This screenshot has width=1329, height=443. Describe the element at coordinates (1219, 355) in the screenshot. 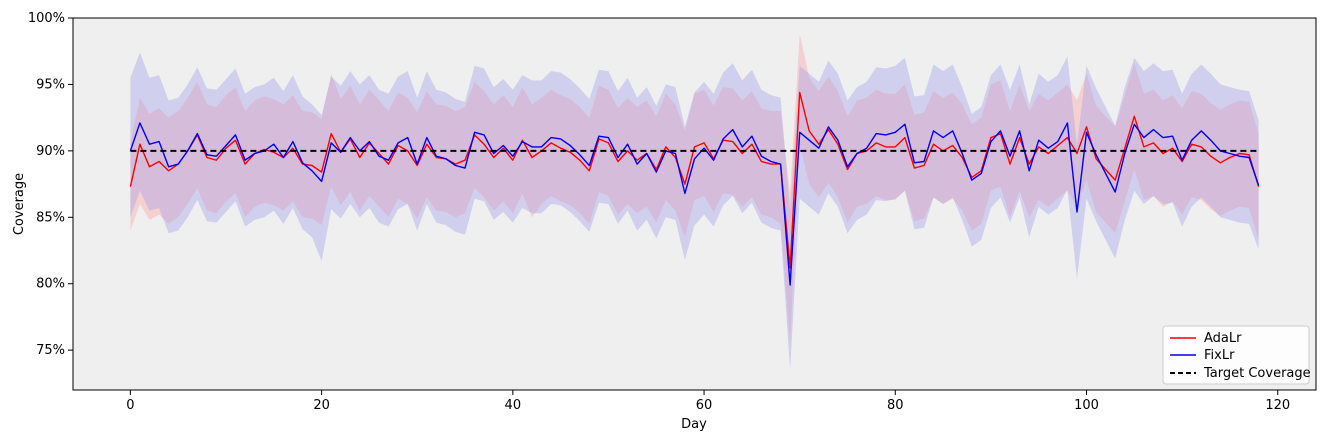

I see `legend-label-fixlr: FixLr` at that location.